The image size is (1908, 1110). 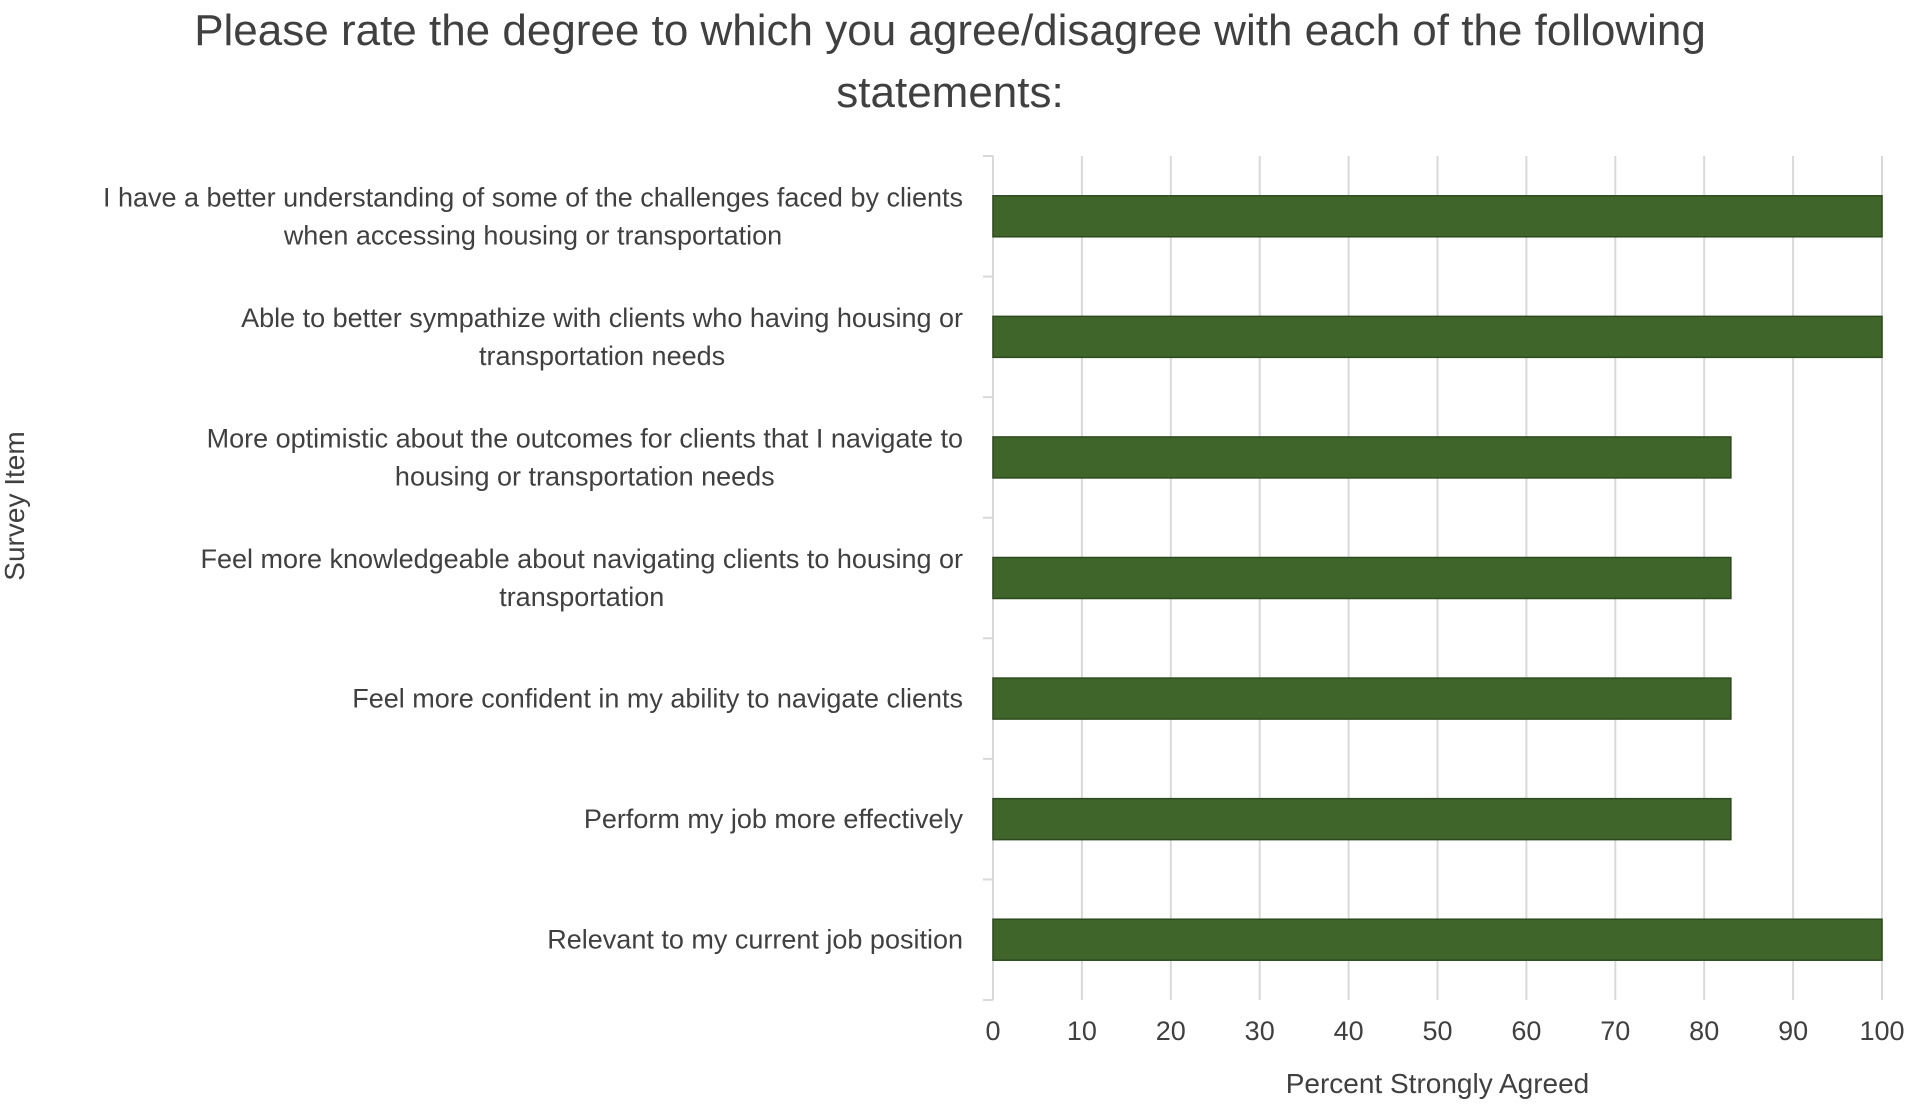 I want to click on x-tick-label: 40, so click(x=1349, y=1031).